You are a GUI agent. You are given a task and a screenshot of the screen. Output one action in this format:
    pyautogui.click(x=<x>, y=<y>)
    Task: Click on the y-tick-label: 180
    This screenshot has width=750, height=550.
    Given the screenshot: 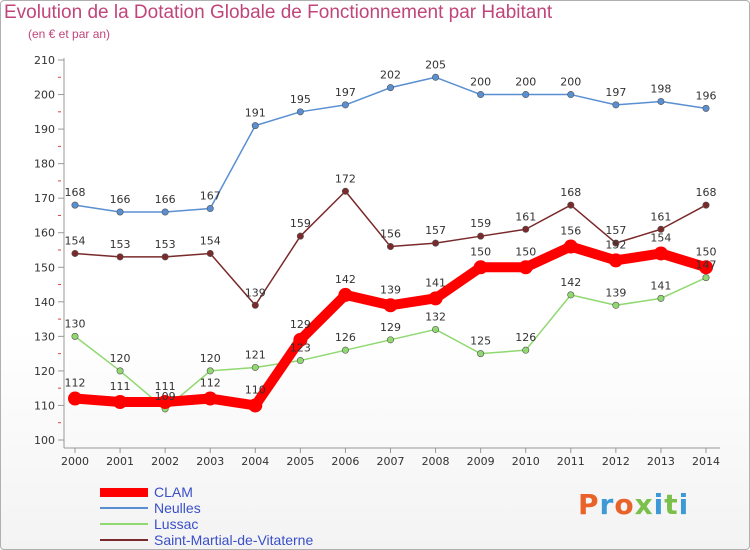 What is the action you would take?
    pyautogui.click(x=44, y=164)
    